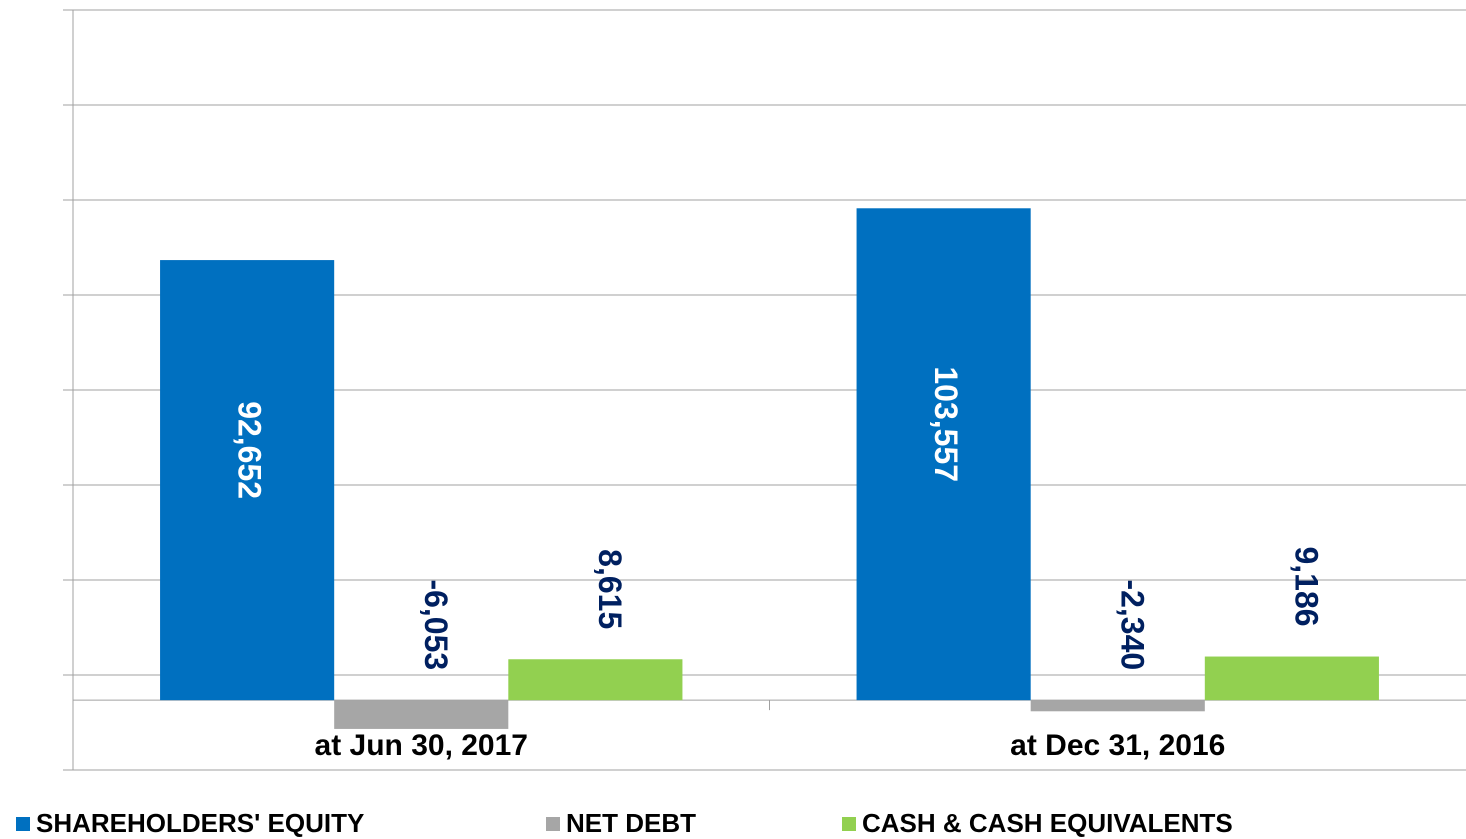 This screenshot has width=1466, height=839. Describe the element at coordinates (1117, 745) in the screenshot. I see `x-tick-label: at Dec 31, 2016` at that location.